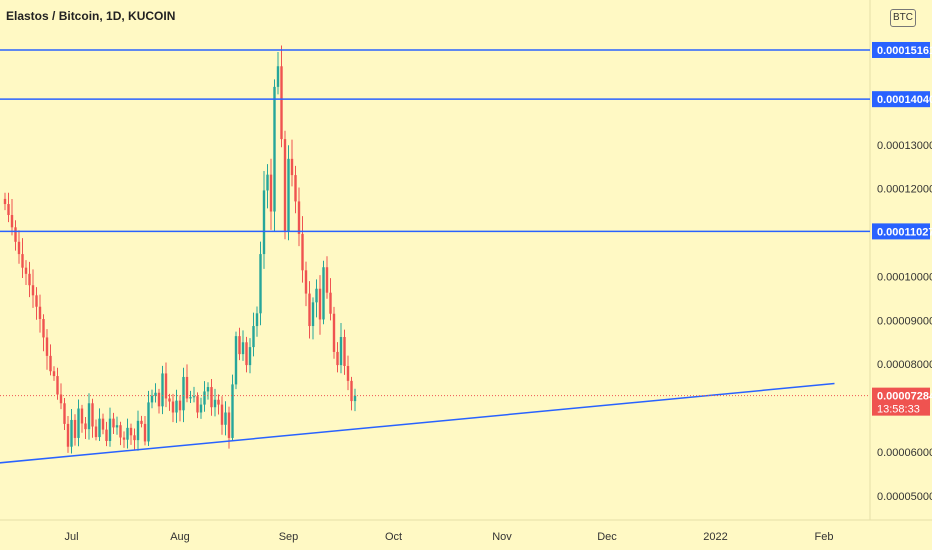  What do you see at coordinates (904, 190) in the screenshot?
I see `y-tick-label-5: 0.00012000` at bounding box center [904, 190].